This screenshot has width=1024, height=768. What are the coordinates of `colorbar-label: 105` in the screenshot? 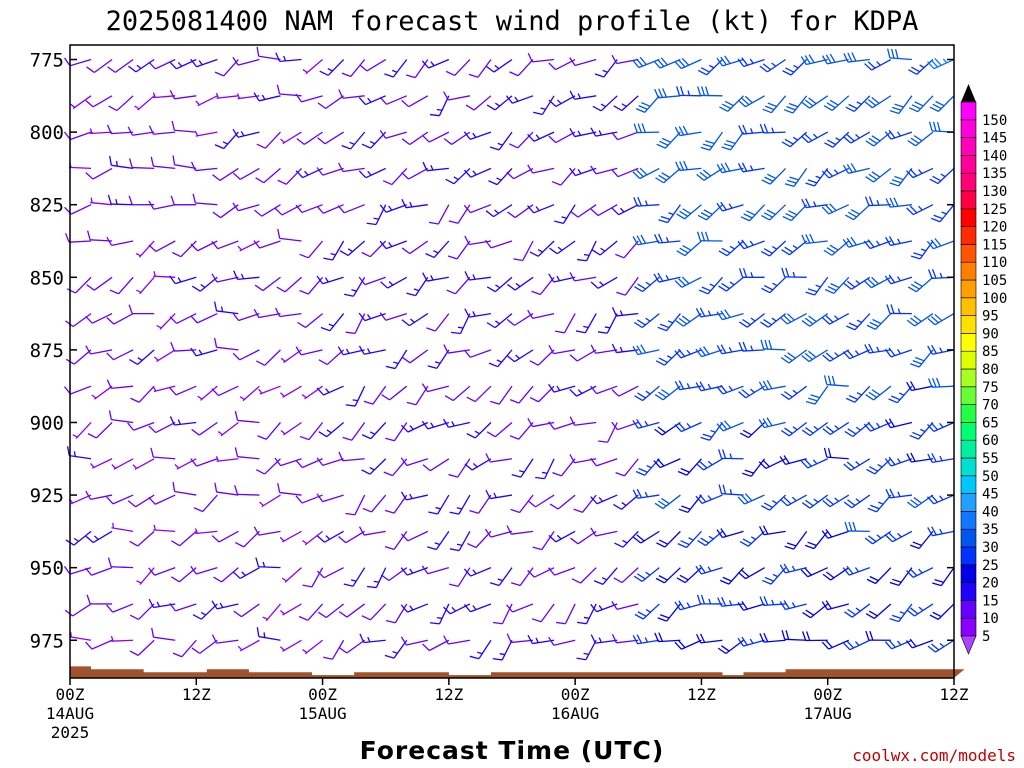 It's located at (994, 281).